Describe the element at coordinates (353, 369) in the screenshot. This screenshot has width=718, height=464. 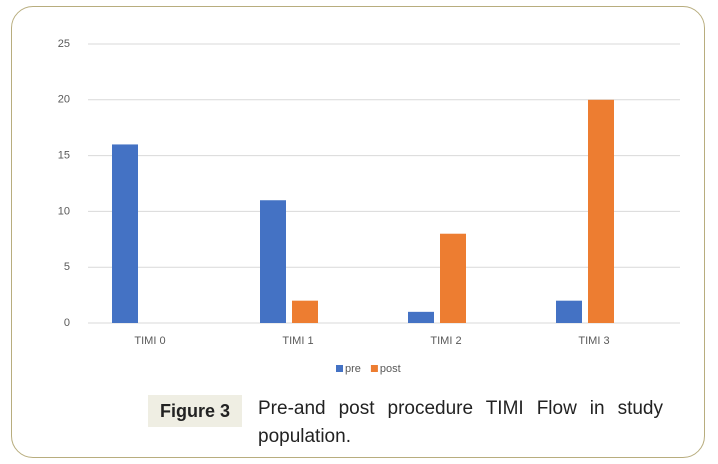
I see `legend-label: pre` at that location.